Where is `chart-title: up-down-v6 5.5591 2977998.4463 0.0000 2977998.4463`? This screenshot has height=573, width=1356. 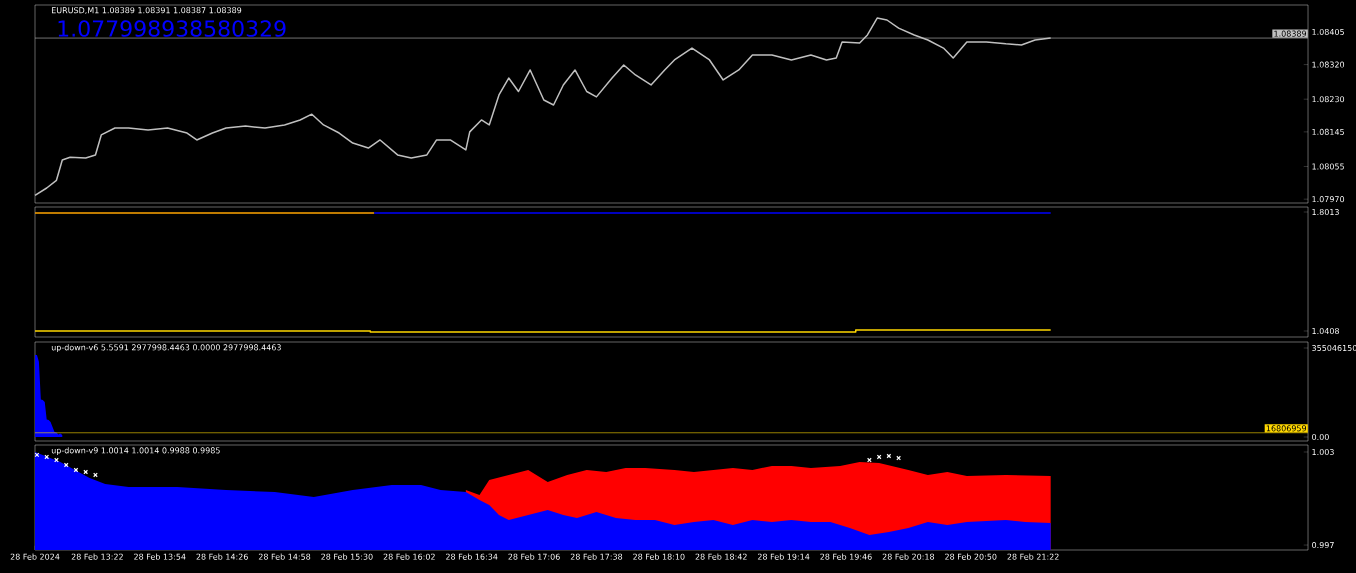 chart-title: up-down-v6 5.5591 2977998.4463 0.0000 2977998.4463 is located at coordinates (166, 348).